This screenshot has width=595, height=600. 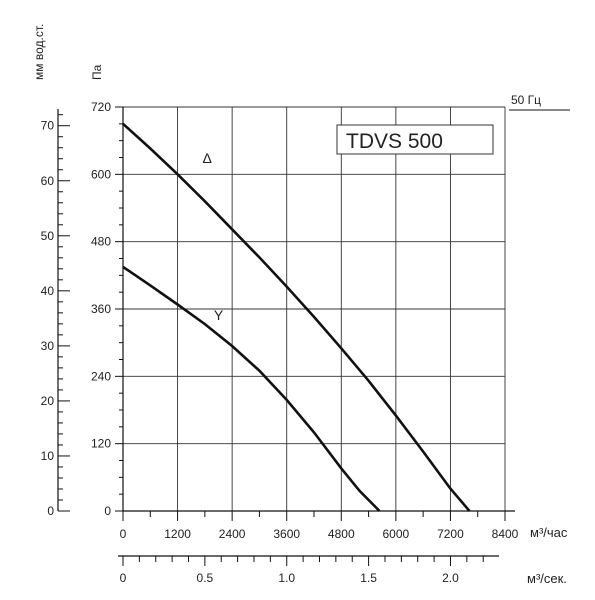 I want to click on y-tick-label-pa: 600, so click(x=101, y=174).